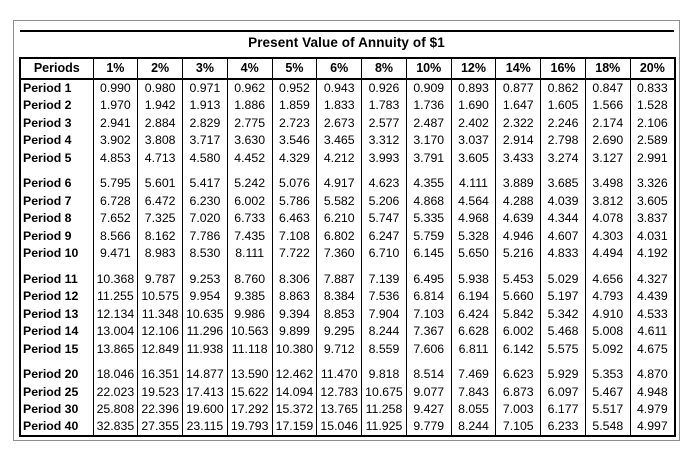 This screenshot has width=700, height=468. What do you see at coordinates (563, 331) in the screenshot?
I see `cell: 5.468` at bounding box center [563, 331].